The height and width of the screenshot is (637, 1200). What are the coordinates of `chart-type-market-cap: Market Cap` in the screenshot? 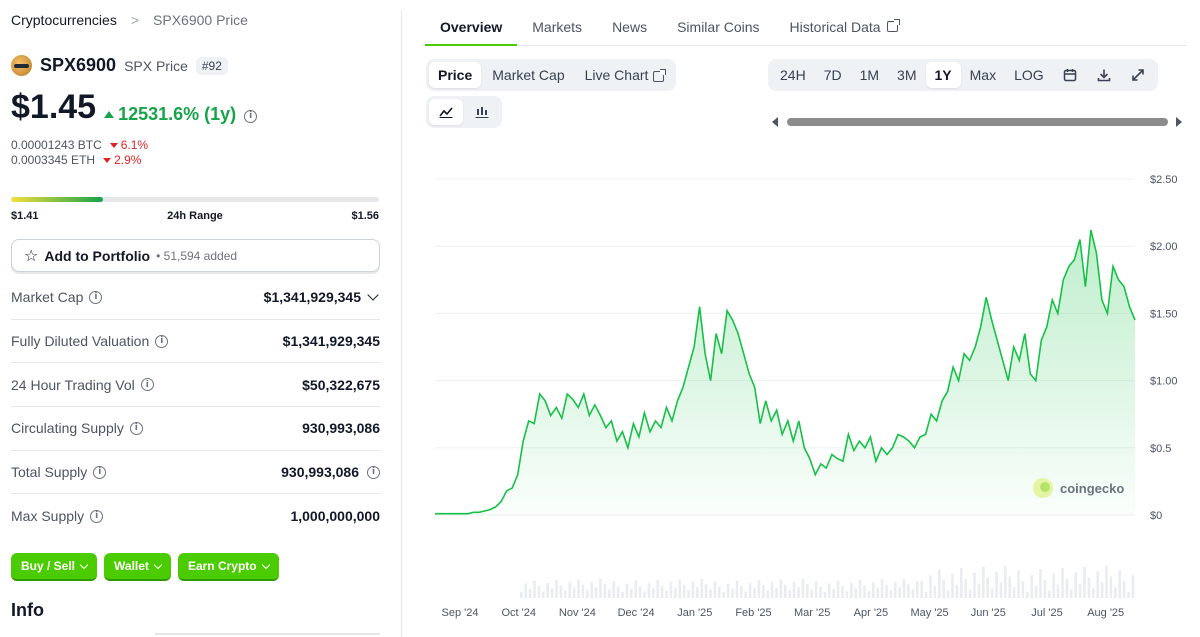 It's located at (528, 75).